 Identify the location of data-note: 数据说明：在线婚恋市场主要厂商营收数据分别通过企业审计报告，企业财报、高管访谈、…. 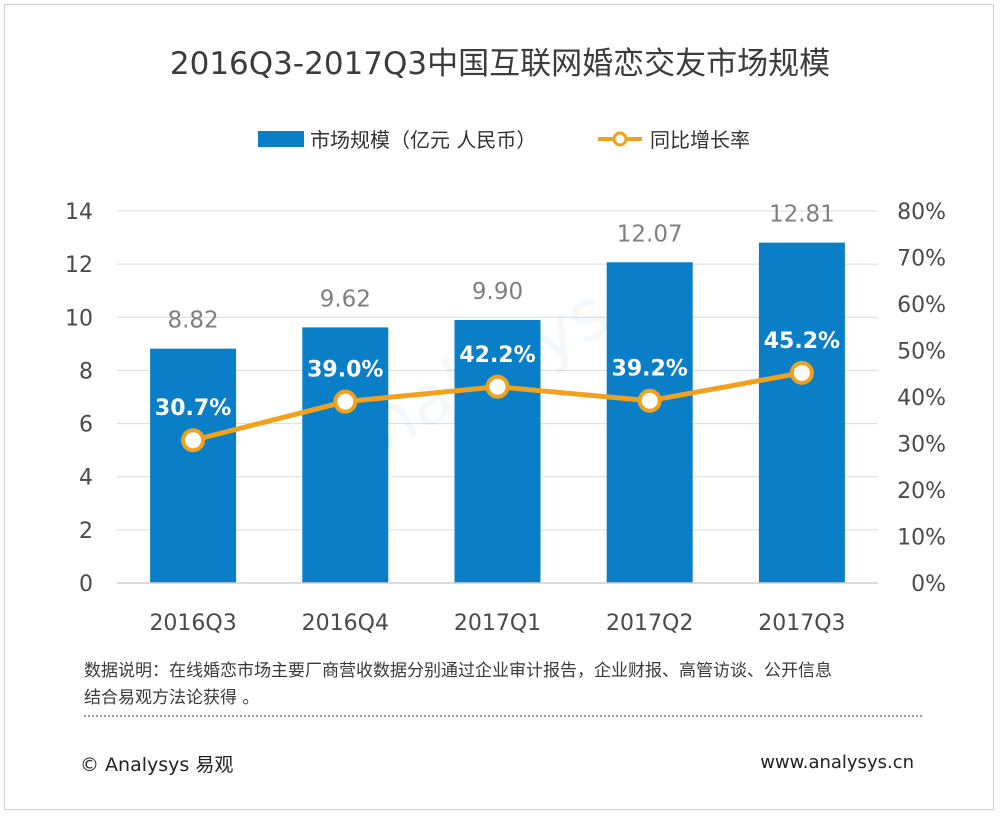
(514, 685).